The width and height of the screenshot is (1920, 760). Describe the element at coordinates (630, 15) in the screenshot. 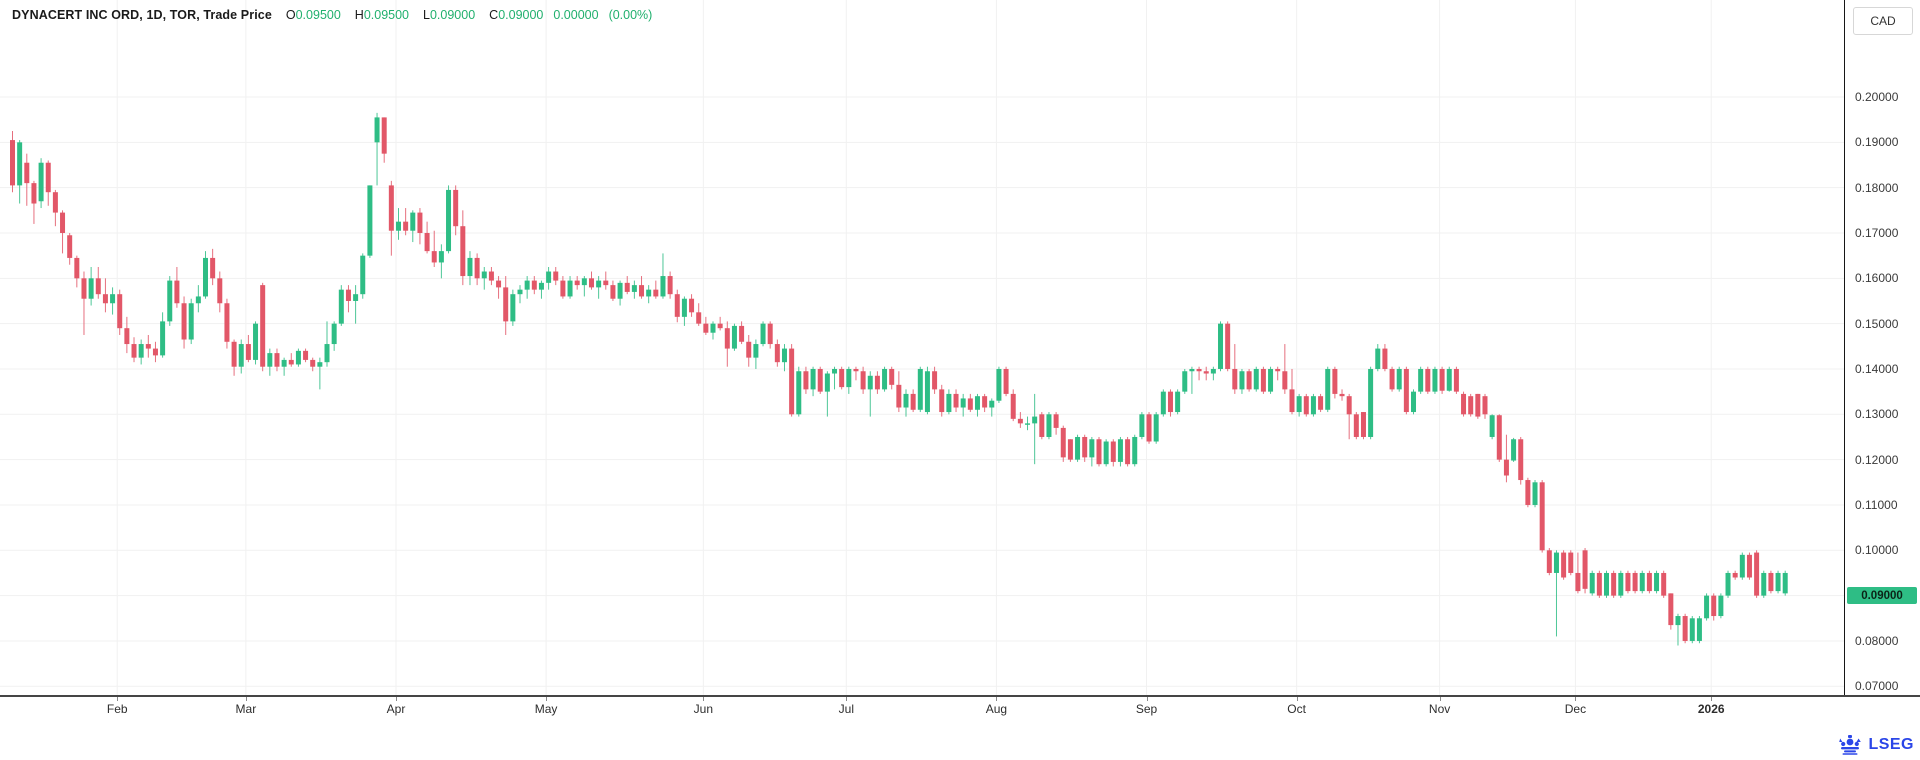

I see `percent-change: (0.00%)` at that location.